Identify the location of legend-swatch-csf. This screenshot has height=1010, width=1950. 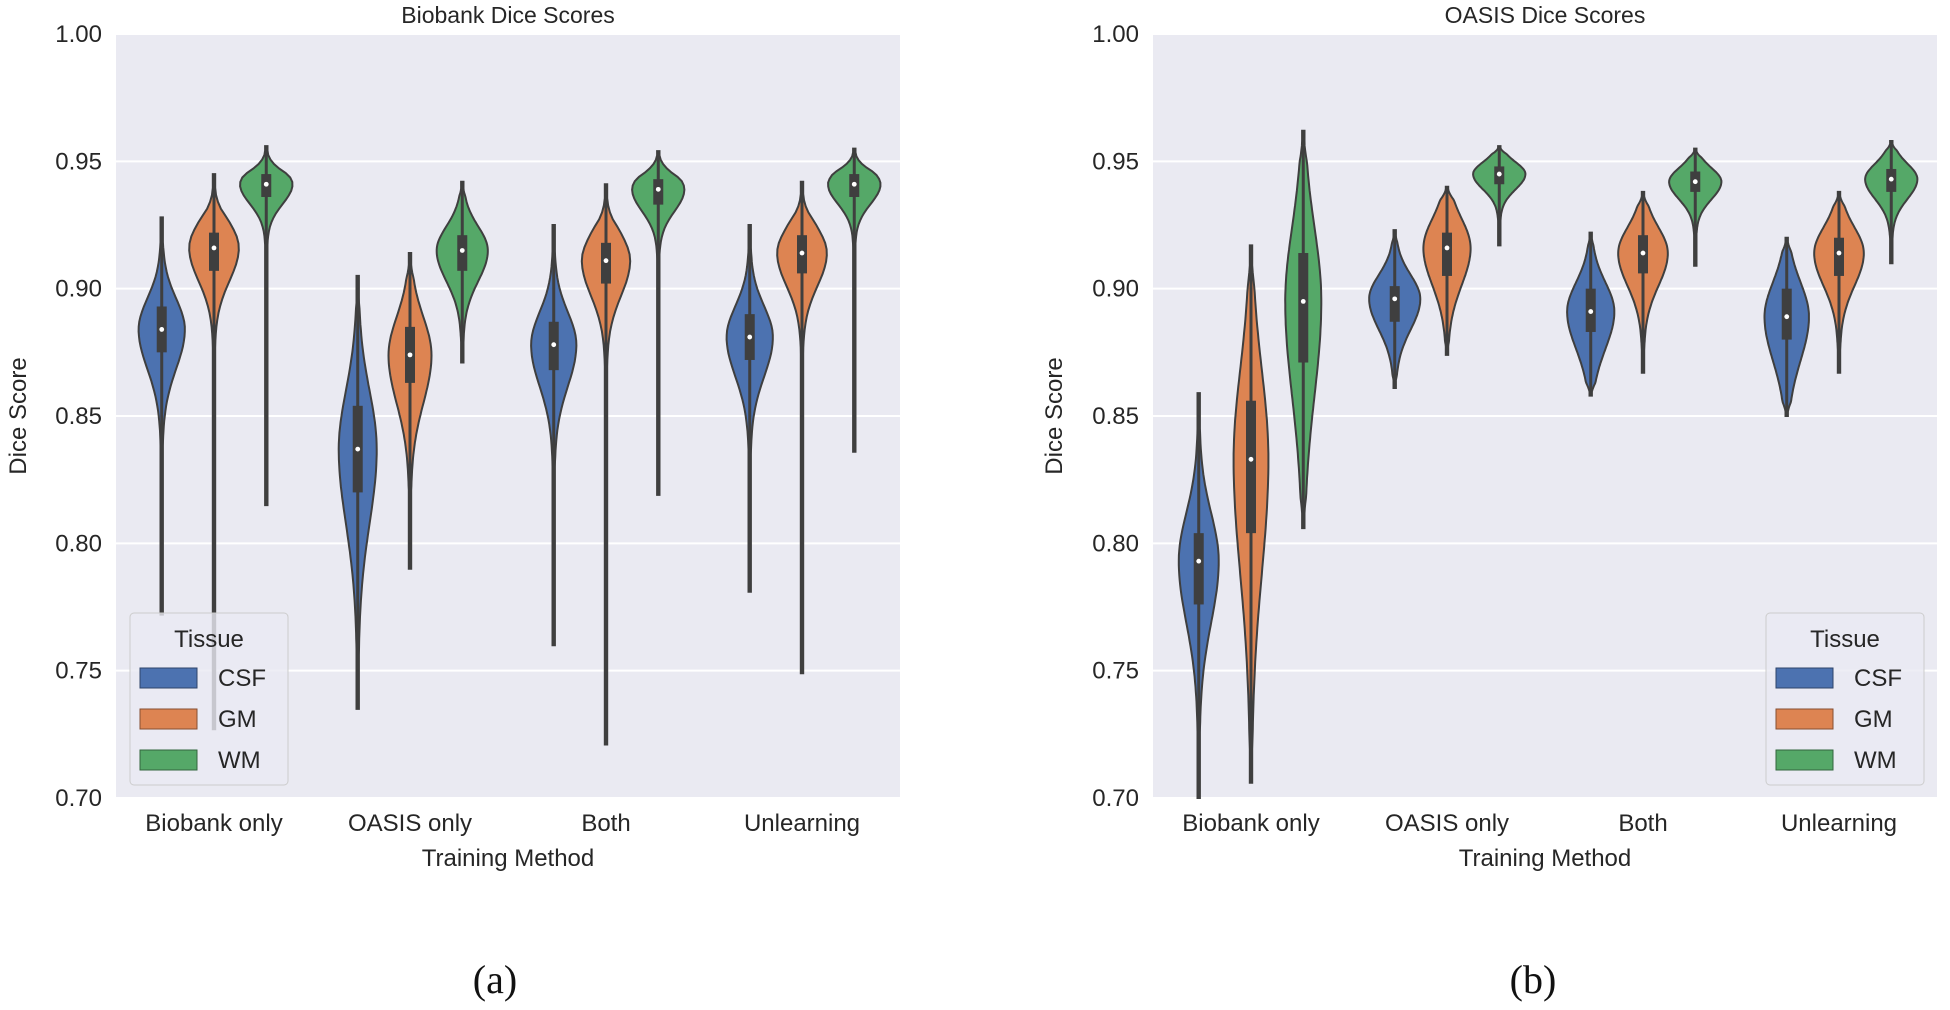
(168, 678).